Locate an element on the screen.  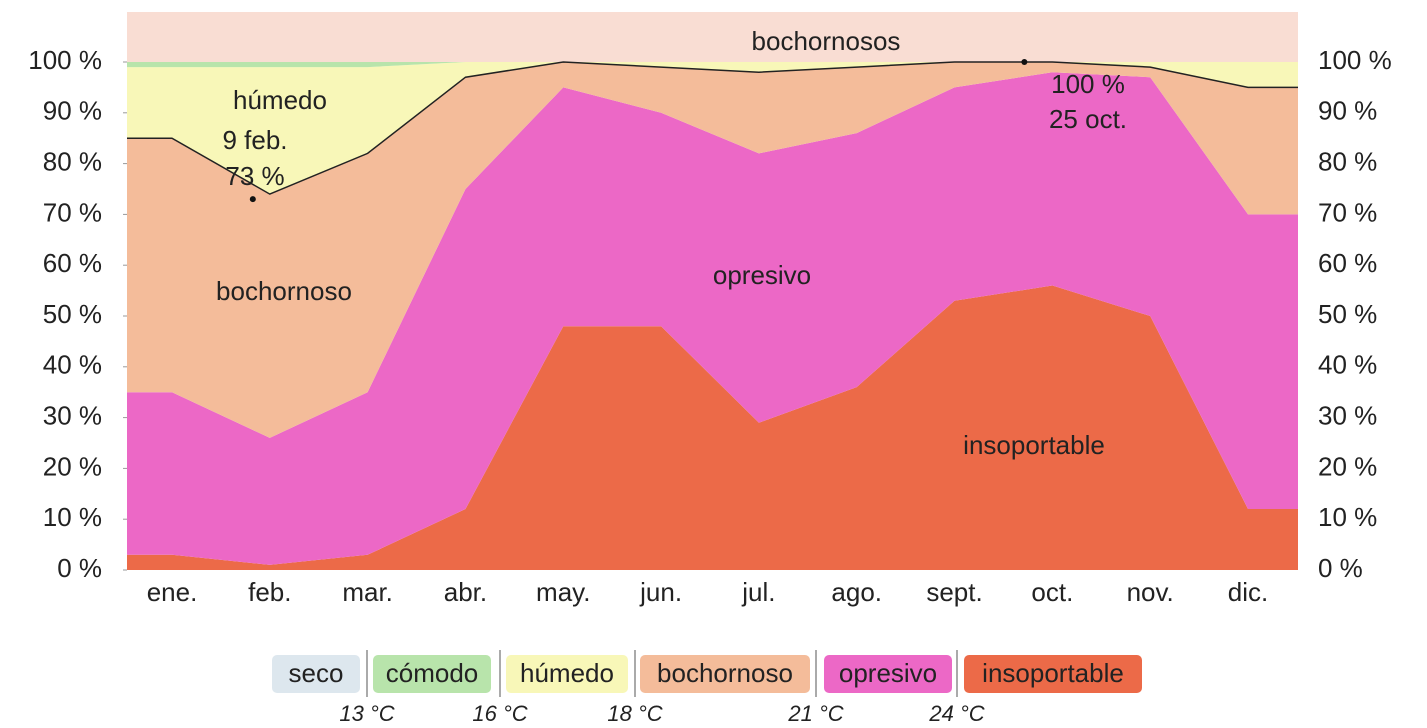
x-tick-label: mar. is located at coordinates (367, 592).